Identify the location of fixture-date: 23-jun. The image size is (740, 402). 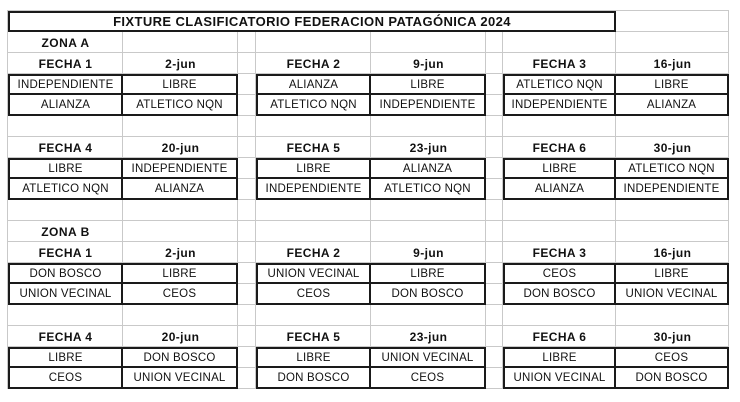
(428, 147).